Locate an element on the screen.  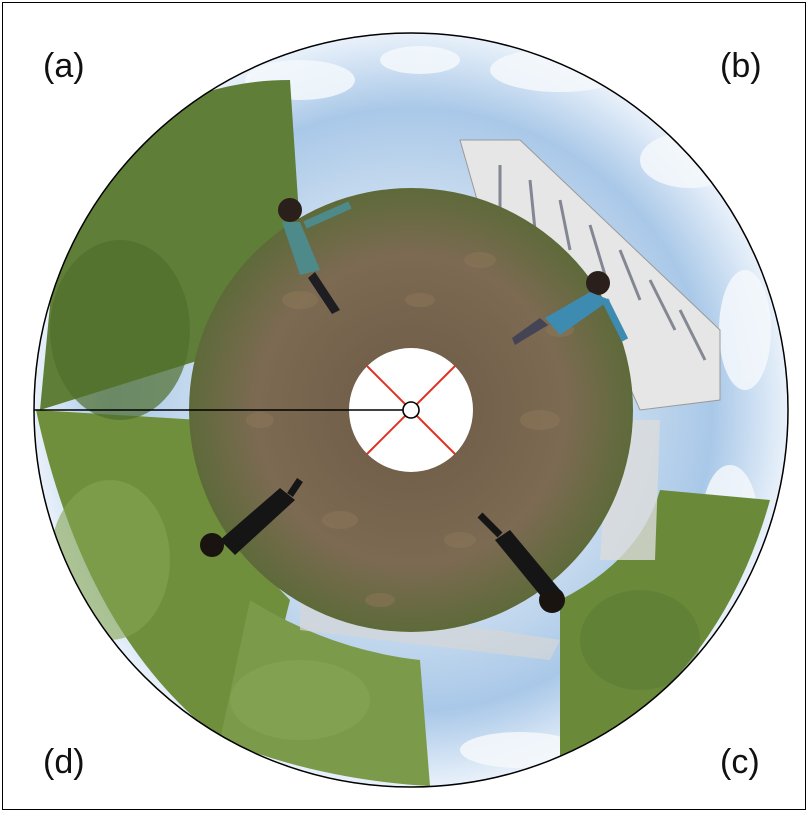
panel-label-d: (d) is located at coordinates (64, 762).